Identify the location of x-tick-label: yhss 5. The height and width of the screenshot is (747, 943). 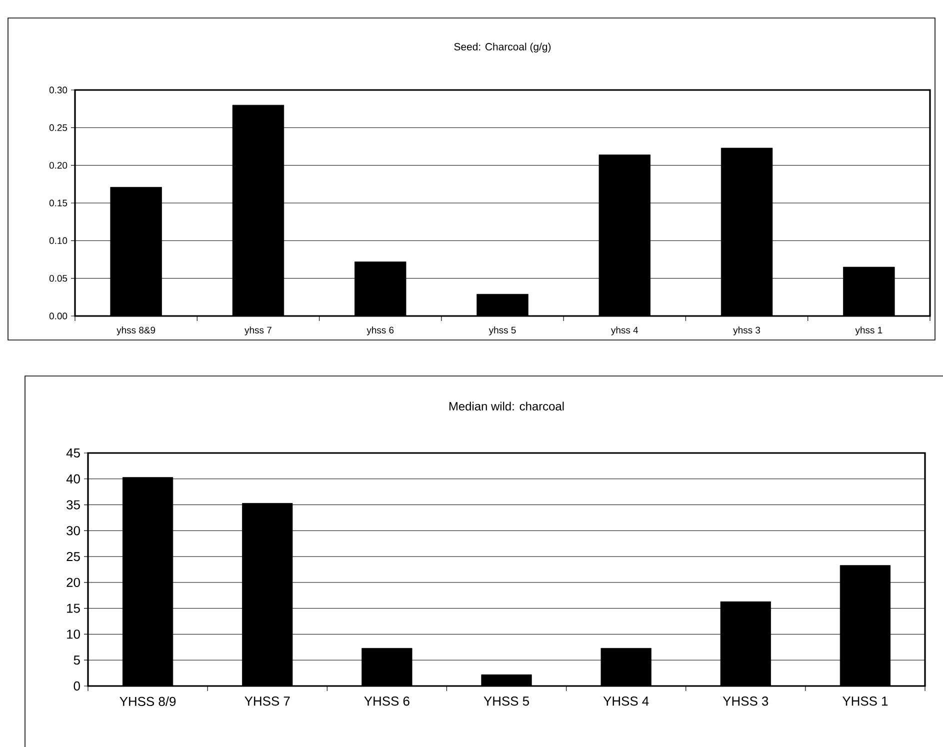
(502, 331).